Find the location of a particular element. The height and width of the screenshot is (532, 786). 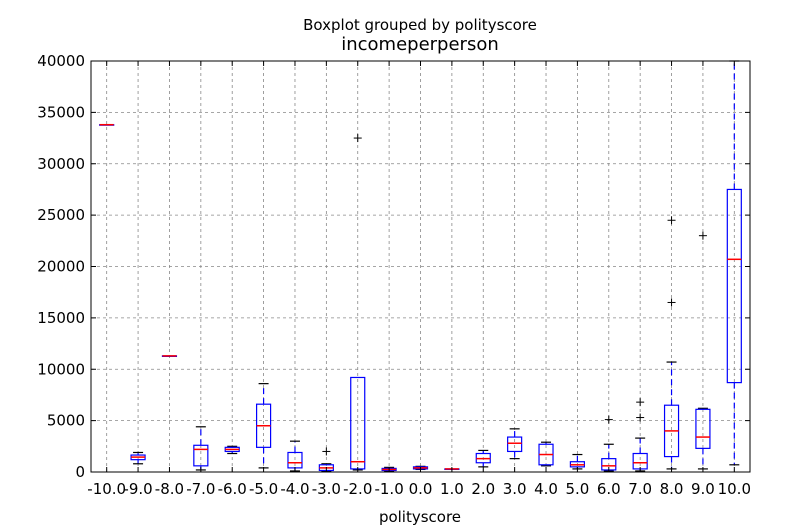

chart-title: incomeperperson is located at coordinates (420, 44).